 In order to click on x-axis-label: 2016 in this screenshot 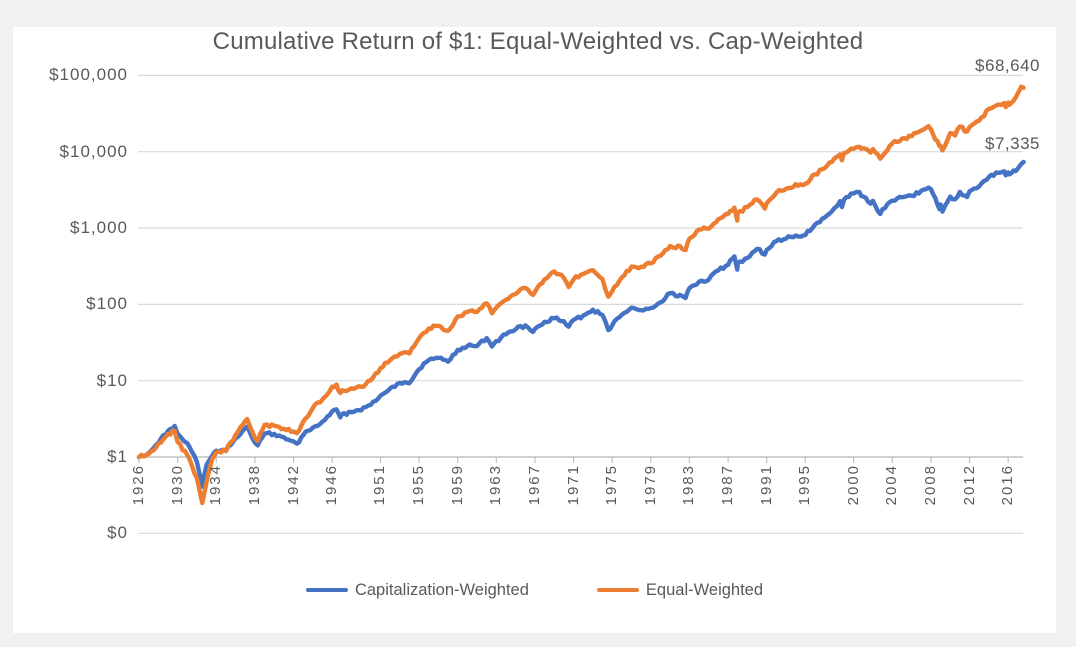, I will do `click(1008, 485)`.